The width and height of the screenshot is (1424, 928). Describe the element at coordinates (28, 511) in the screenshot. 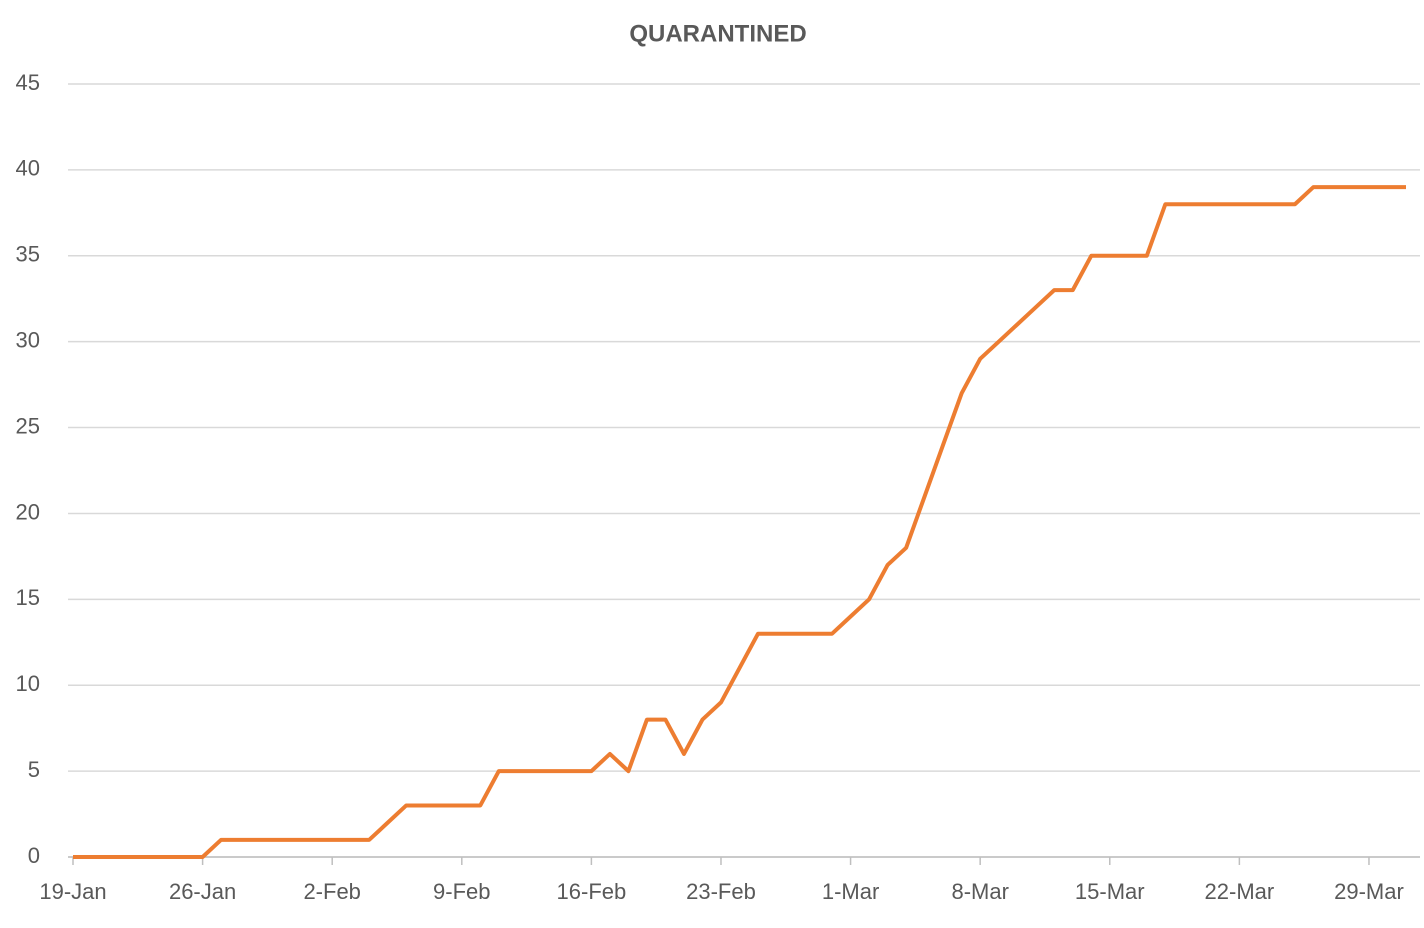

I see `y-tick-label: 20` at that location.